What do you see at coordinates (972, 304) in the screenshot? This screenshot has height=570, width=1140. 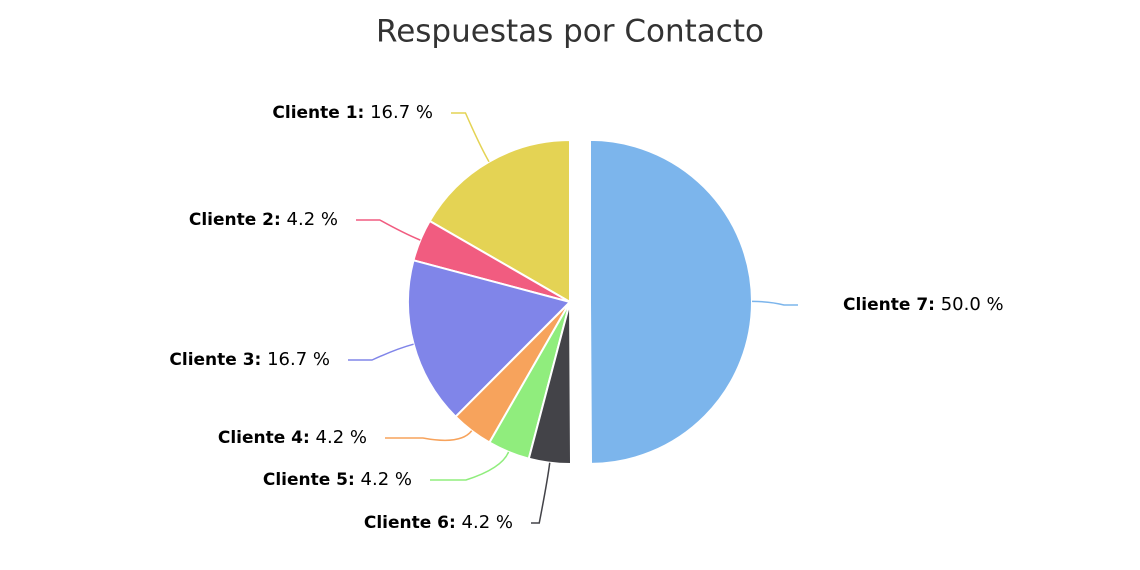 I see `label-value: 50.0 %` at bounding box center [972, 304].